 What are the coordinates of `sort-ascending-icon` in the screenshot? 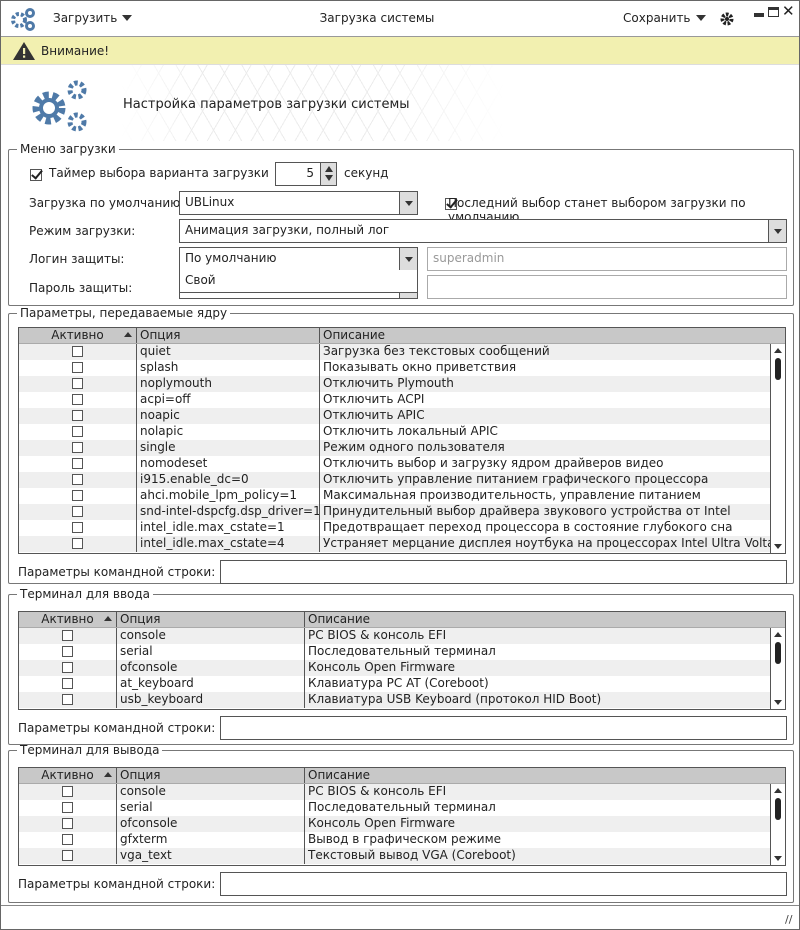 It's located at (108, 618).